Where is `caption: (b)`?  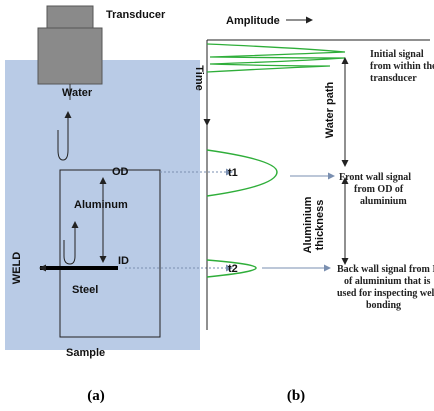
caption: (b) is located at coordinates (296, 396).